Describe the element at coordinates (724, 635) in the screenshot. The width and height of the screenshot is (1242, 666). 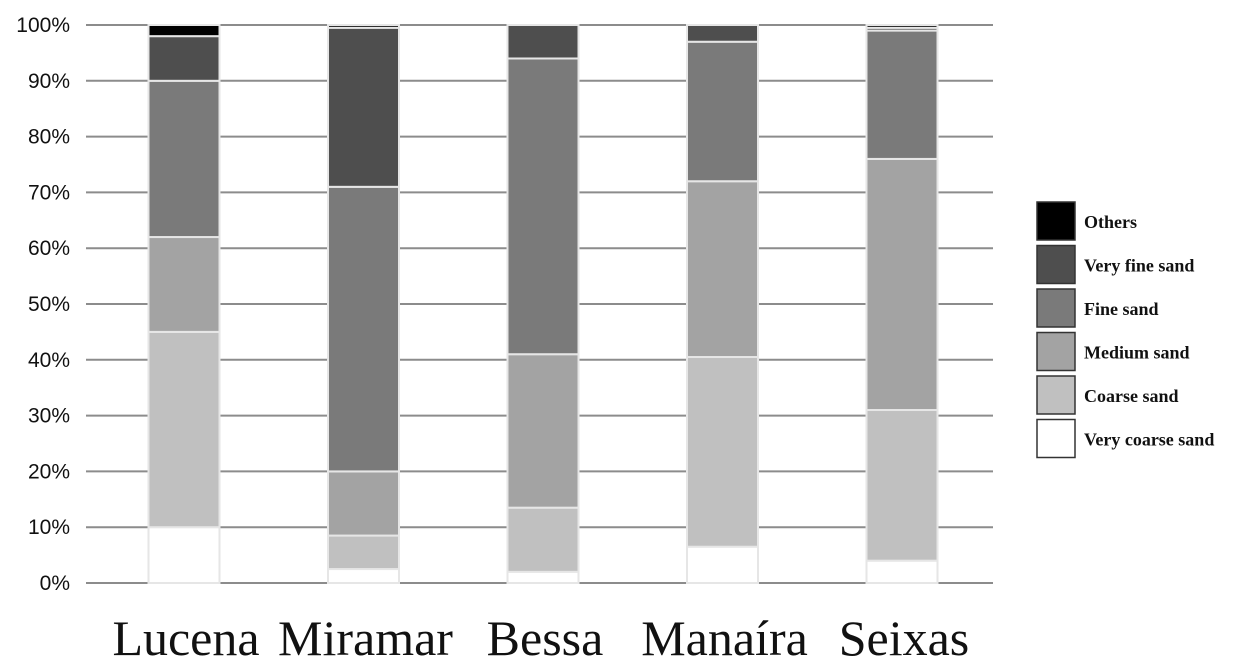
I see `x-tick-label: Manaíra` at that location.